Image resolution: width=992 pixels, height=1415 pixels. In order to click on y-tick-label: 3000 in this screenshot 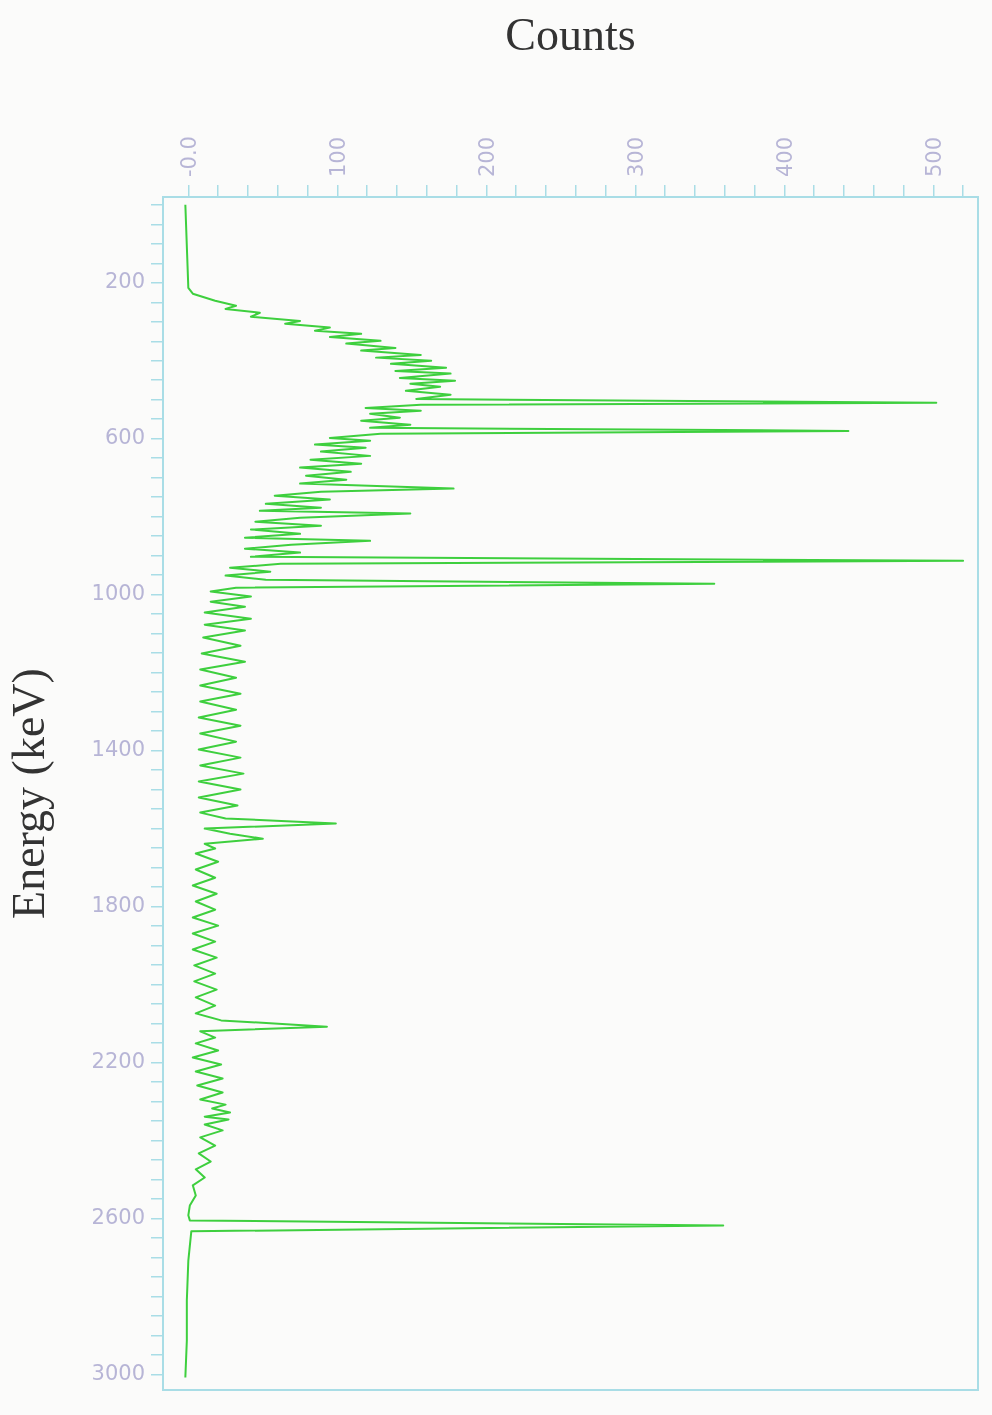, I will do `click(118, 1372)`.